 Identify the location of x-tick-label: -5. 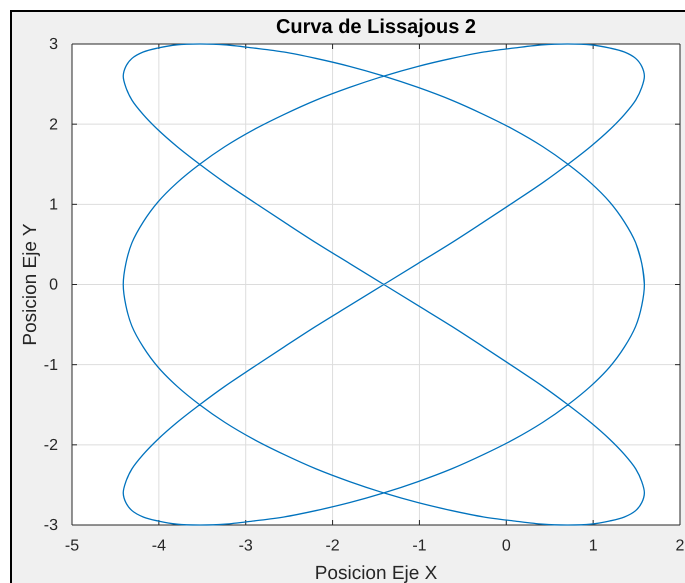
(72, 545).